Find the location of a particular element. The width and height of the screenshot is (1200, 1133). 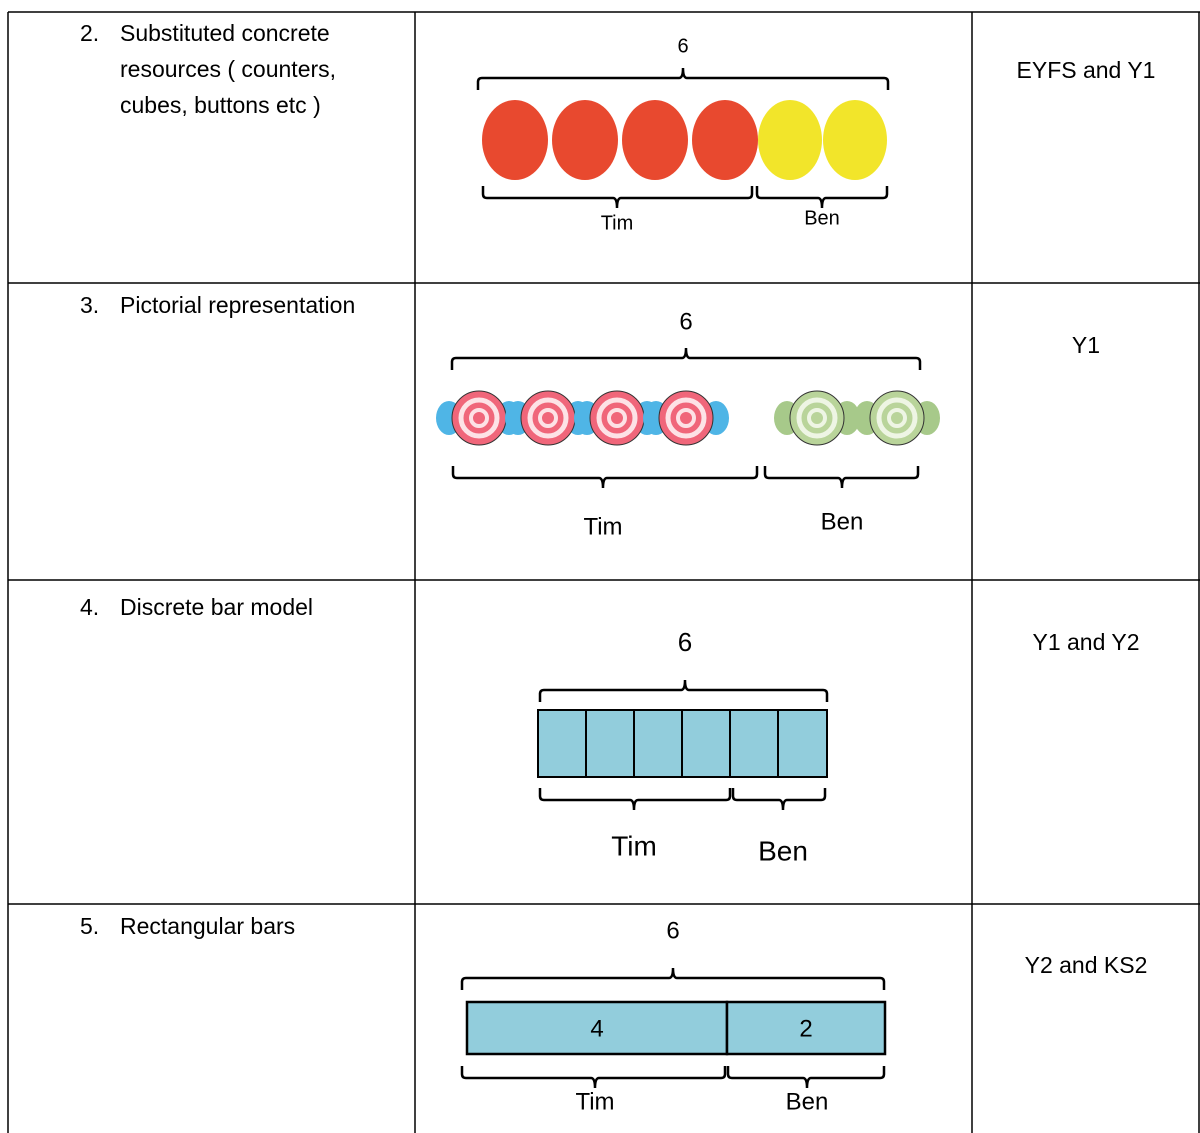

row-description: Pictorial representation is located at coordinates (238, 305).